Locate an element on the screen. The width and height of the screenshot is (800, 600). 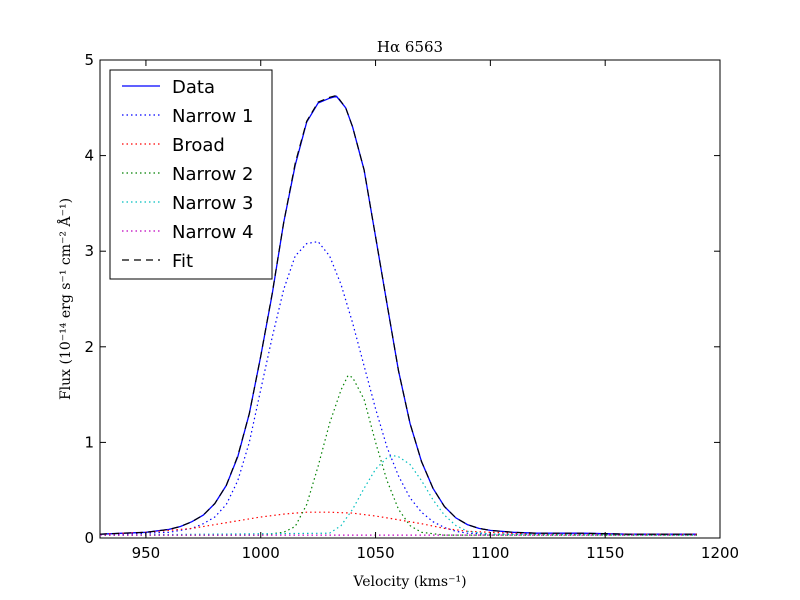
legend-label-narrow-1: Narrow 1 is located at coordinates (213, 116).